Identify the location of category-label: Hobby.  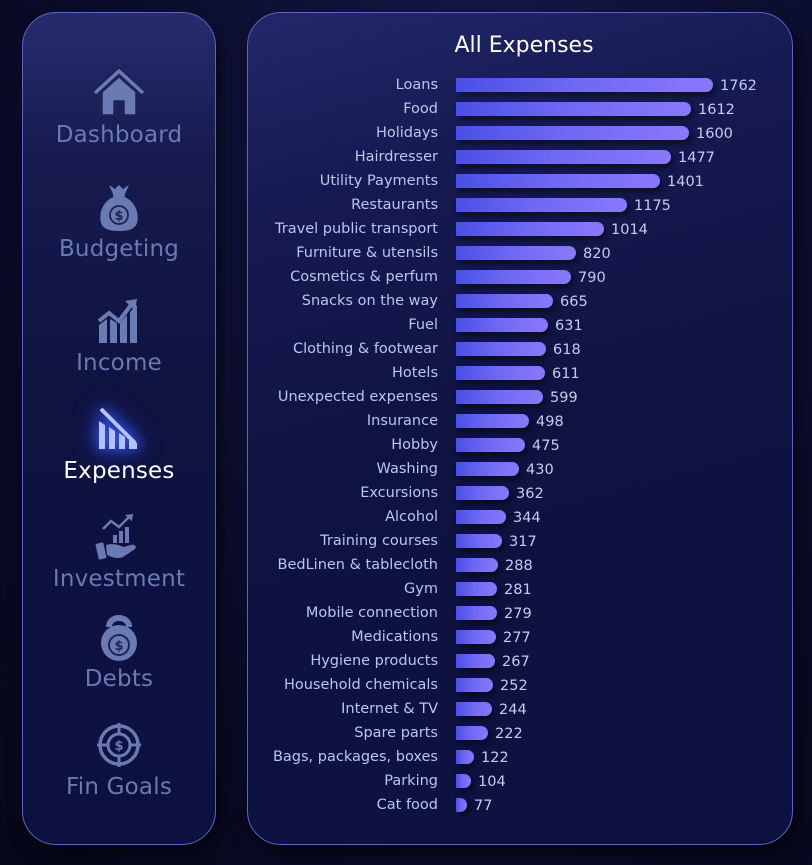
(414, 445).